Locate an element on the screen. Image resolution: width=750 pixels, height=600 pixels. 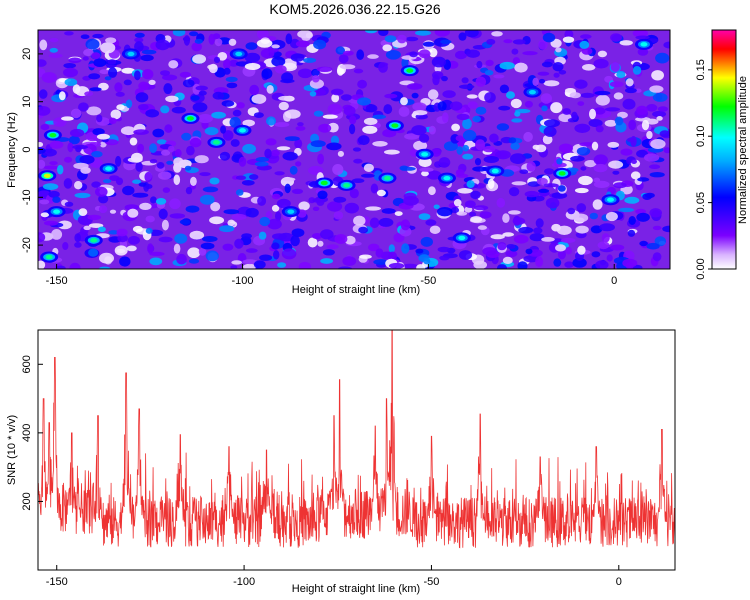
heatmap-y-tick-label: 20 is located at coordinates (27, 54).